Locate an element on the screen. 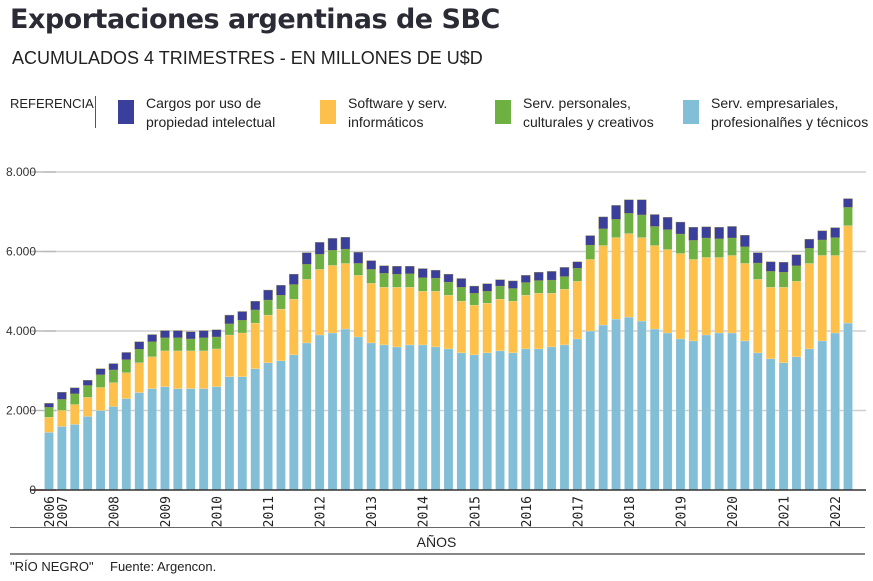 The image size is (873, 581). legend-divider is located at coordinates (95, 112).